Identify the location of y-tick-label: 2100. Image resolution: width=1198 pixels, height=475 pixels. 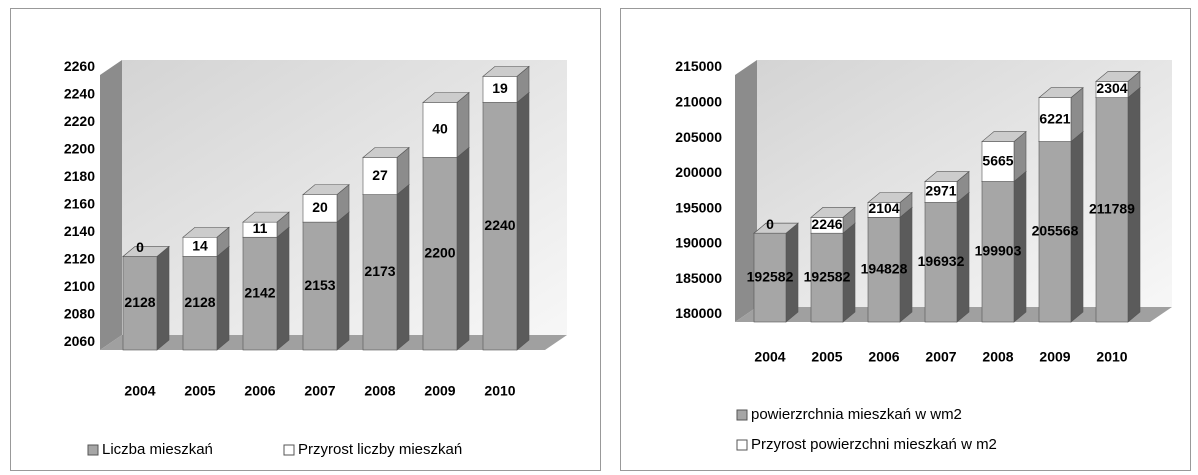
(79, 286).